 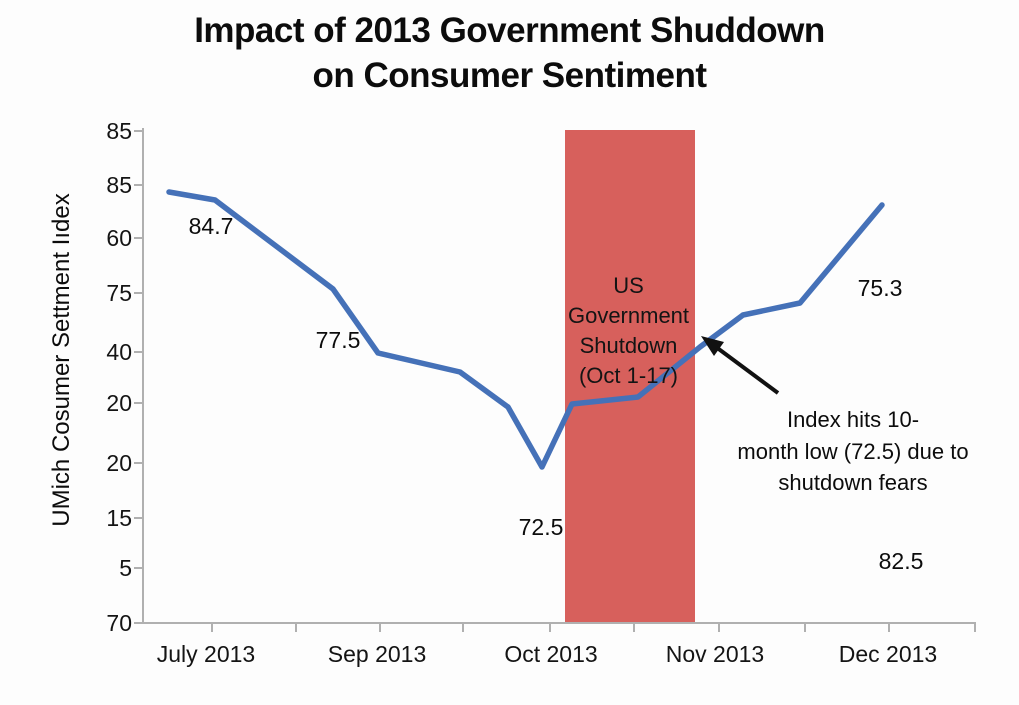 I want to click on x-tick-marks, so click(x=593, y=627).